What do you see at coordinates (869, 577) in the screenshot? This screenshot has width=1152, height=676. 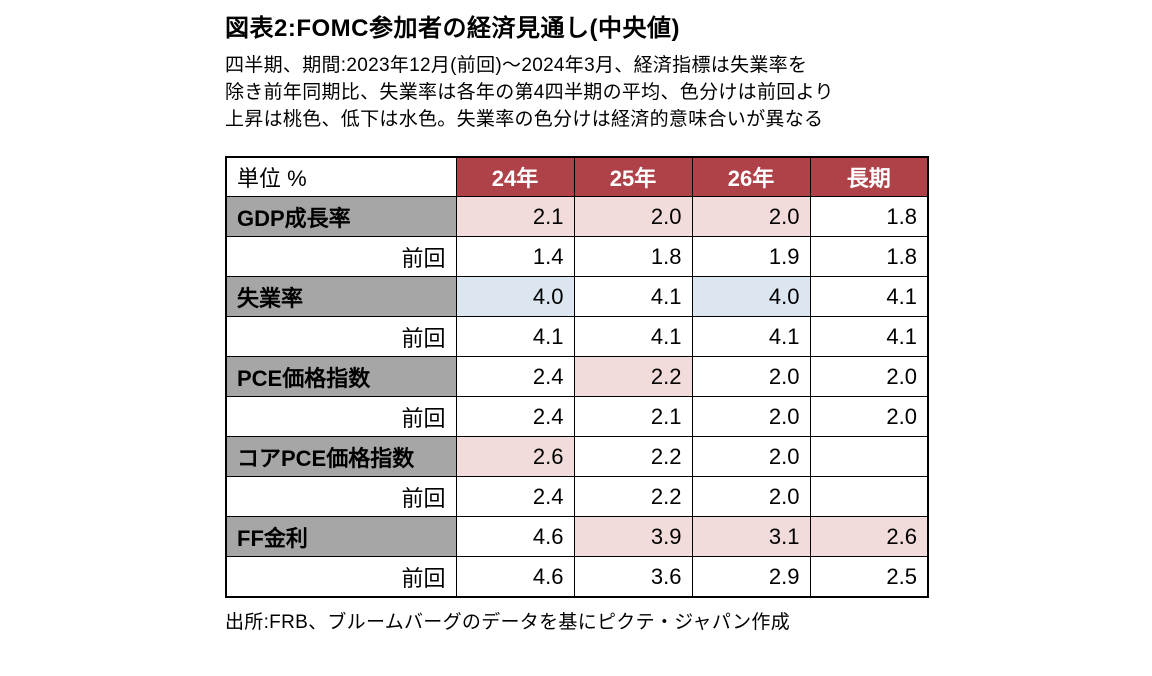 I see `value-cell: 2.5` at bounding box center [869, 577].